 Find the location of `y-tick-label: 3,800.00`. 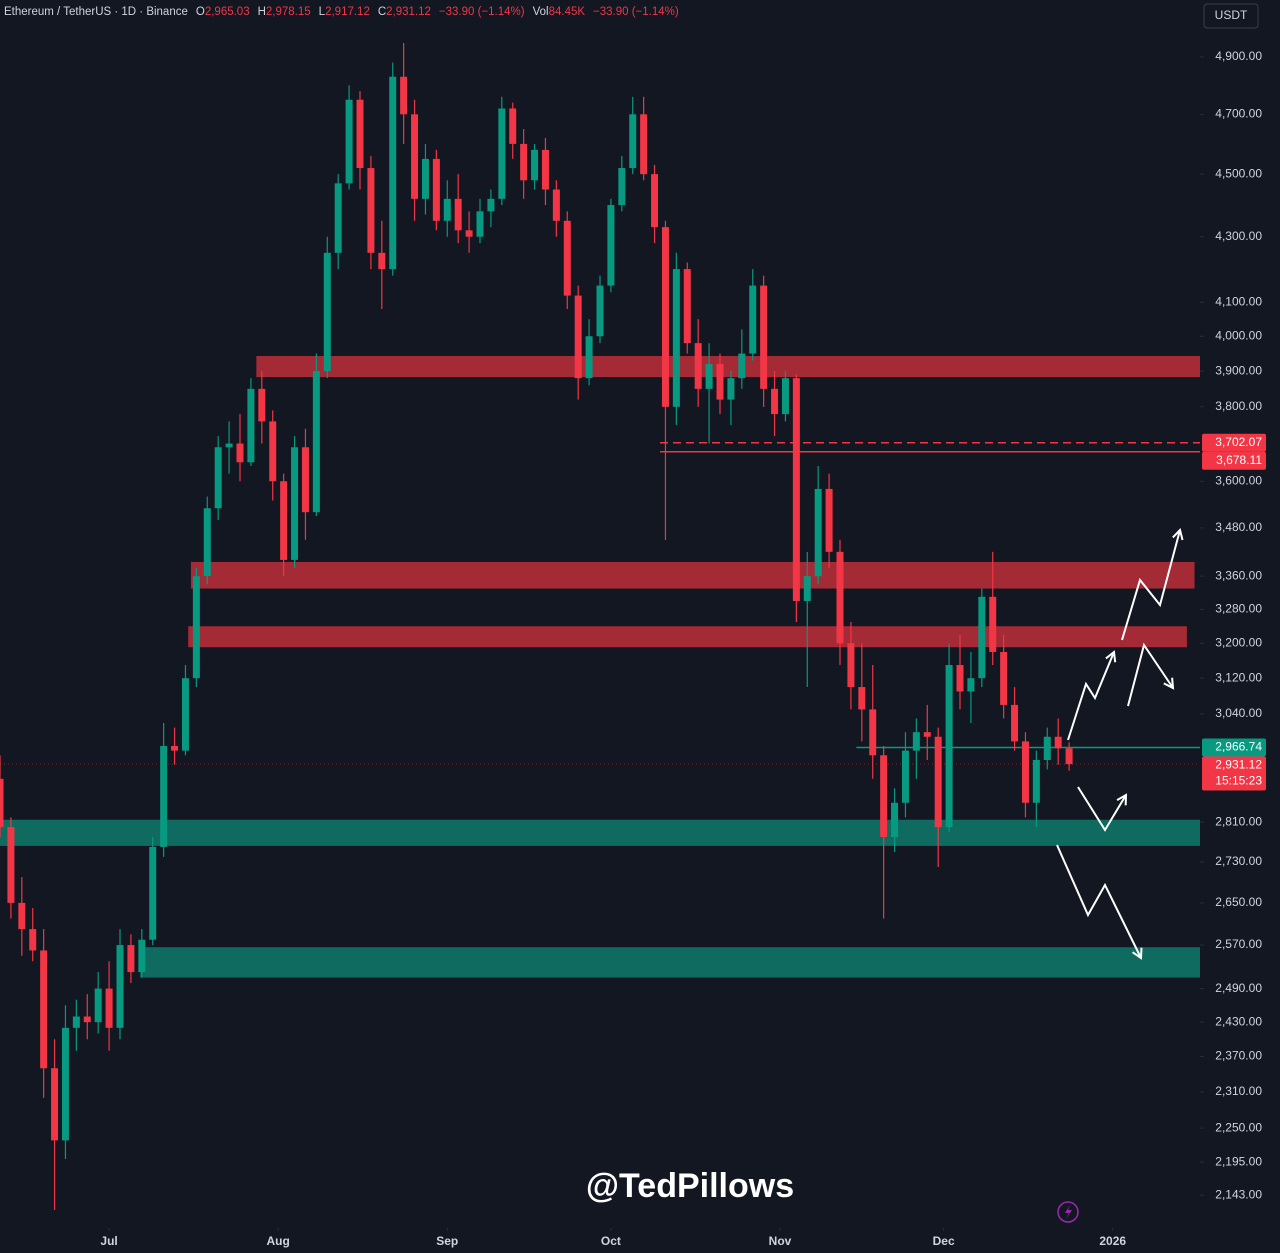

y-tick-label: 3,800.00 is located at coordinates (1238, 406).